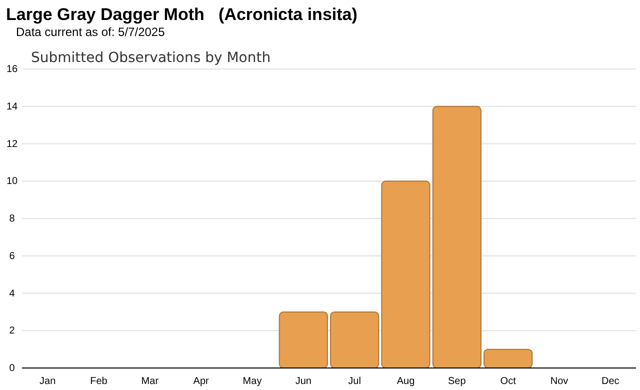 This screenshot has width=640, height=390. What do you see at coordinates (12, 331) in the screenshot?
I see `y-tick-label: 2` at bounding box center [12, 331].